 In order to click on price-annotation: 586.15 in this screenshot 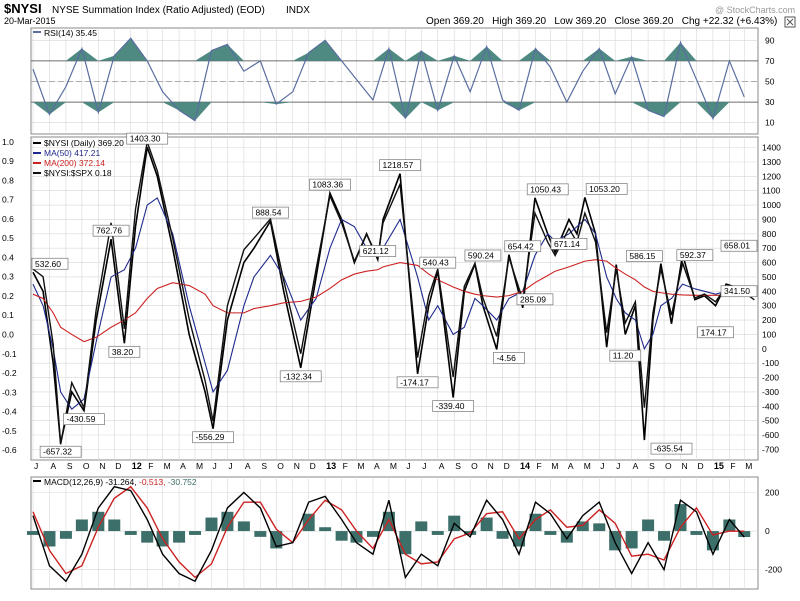, I will do `click(644, 256)`.